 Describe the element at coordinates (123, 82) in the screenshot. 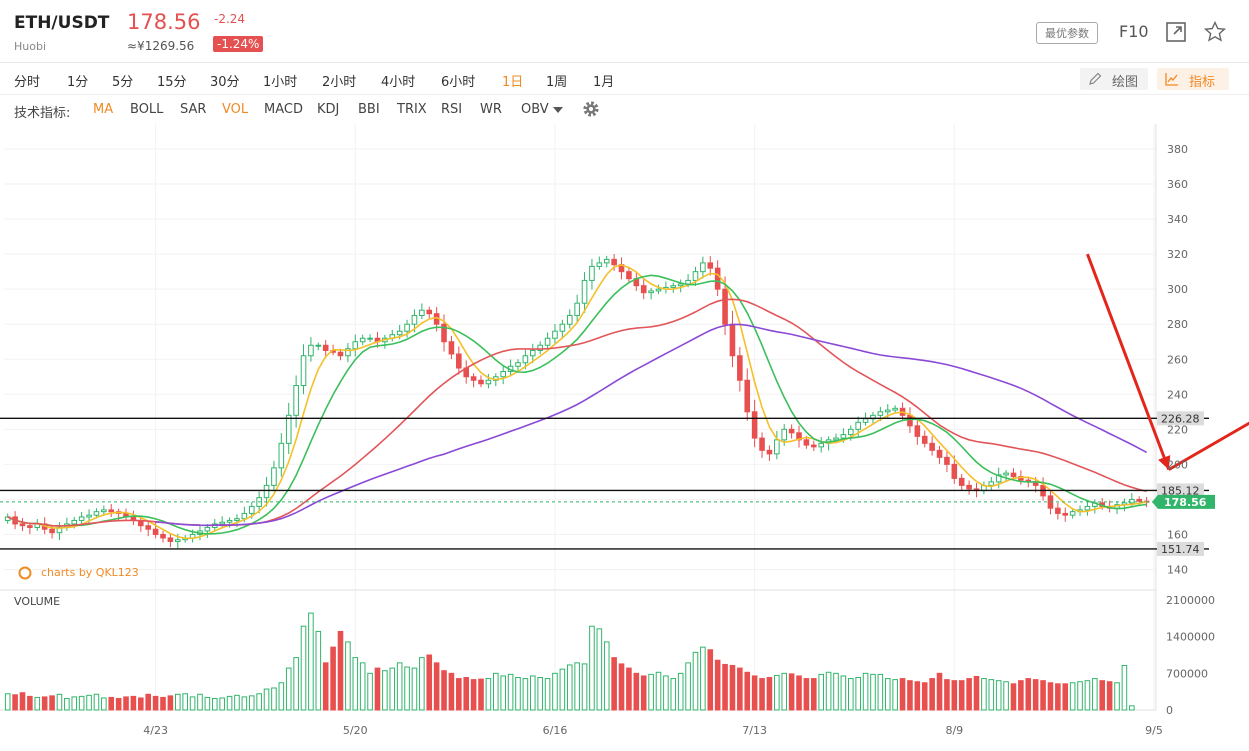

I see `tf-5m: 5分` at that location.